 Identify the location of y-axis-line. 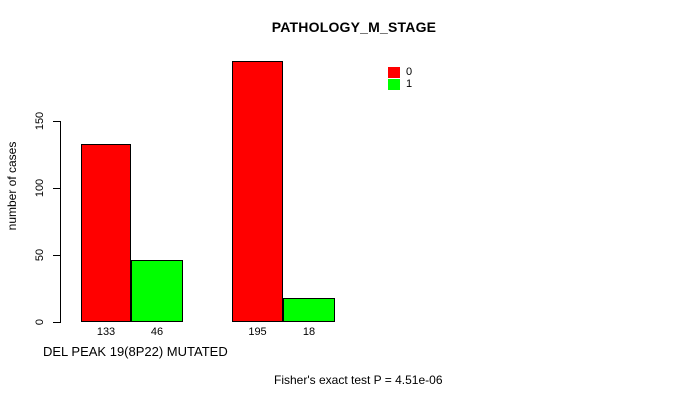
(60, 222).